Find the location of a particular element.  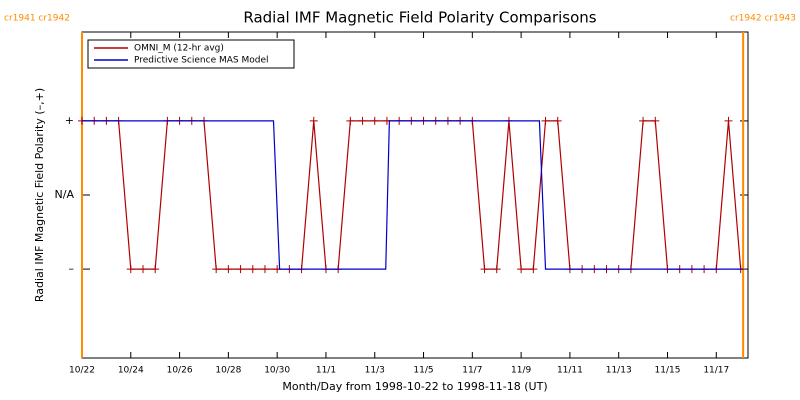

legend-box is located at coordinates (191, 54).